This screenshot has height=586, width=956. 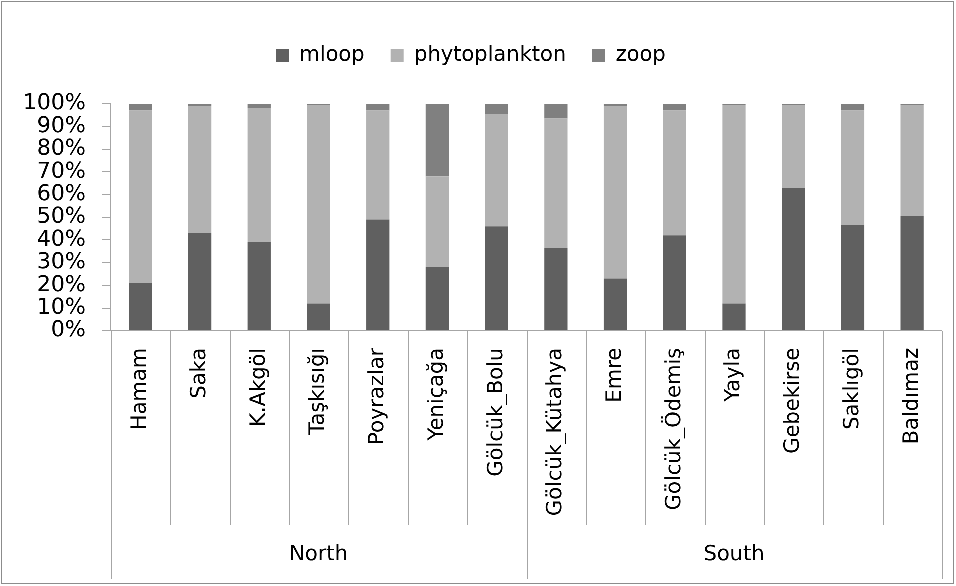 I want to click on y-tick-label: 60%, so click(x=61, y=194).